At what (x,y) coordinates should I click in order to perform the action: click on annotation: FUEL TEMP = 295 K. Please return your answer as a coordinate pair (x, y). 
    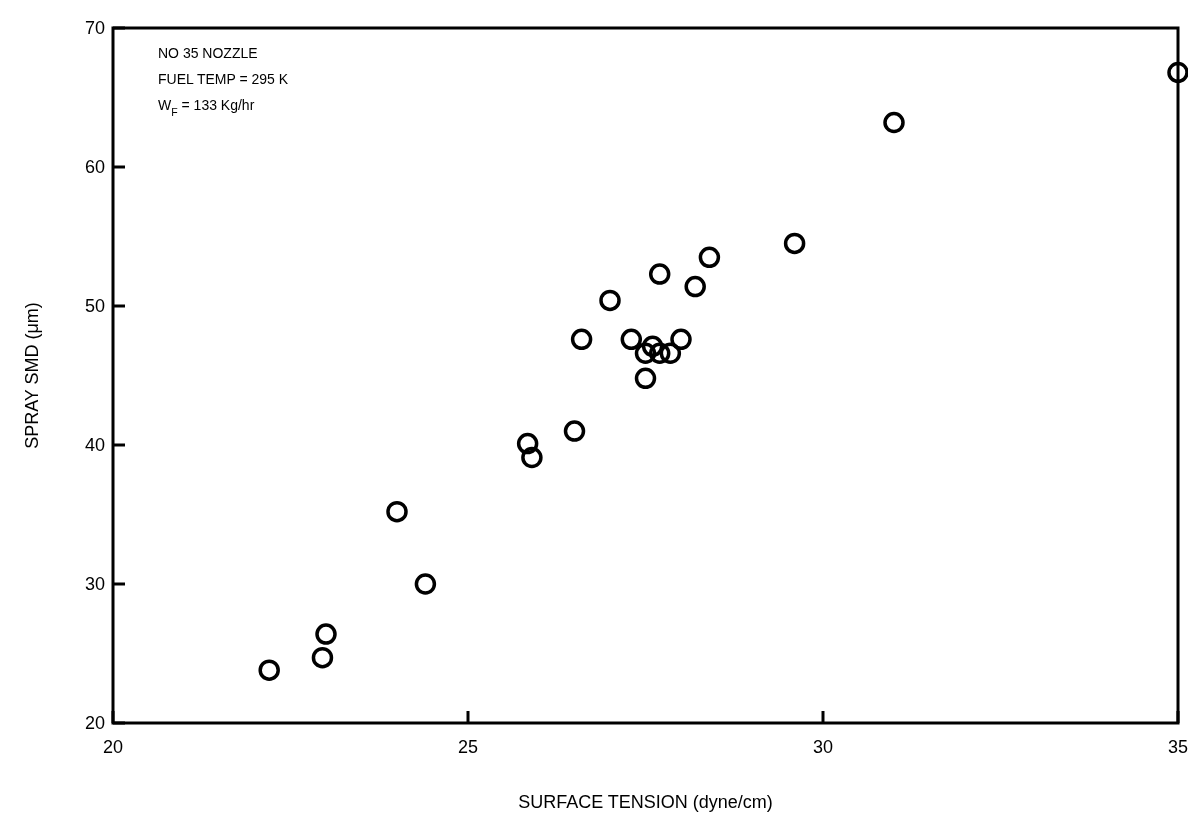
    Looking at the image, I should click on (223, 79).